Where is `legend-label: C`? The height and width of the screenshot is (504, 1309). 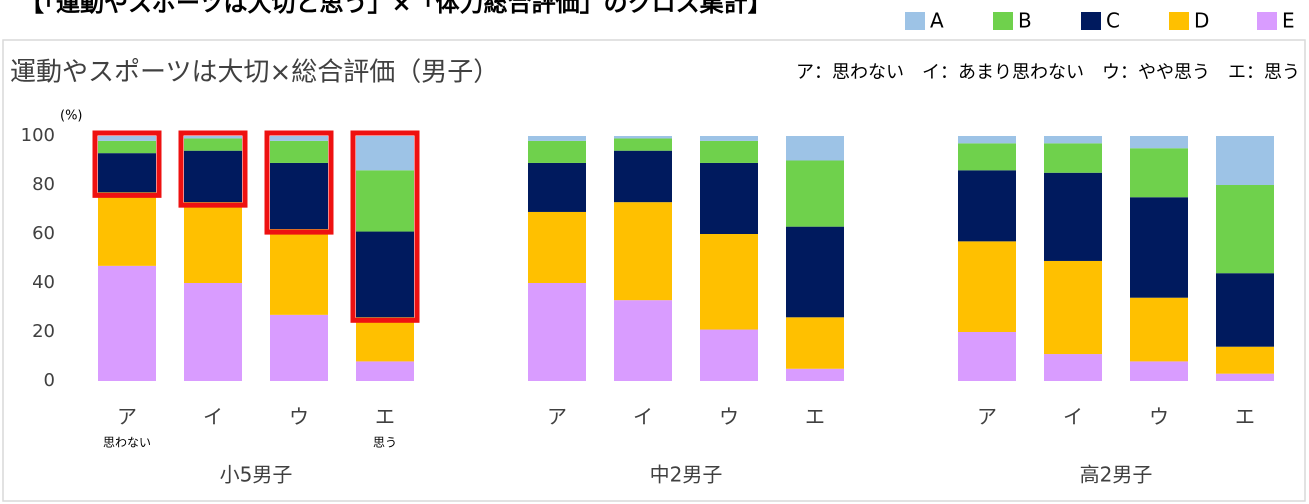
legend-label: C is located at coordinates (1113, 21).